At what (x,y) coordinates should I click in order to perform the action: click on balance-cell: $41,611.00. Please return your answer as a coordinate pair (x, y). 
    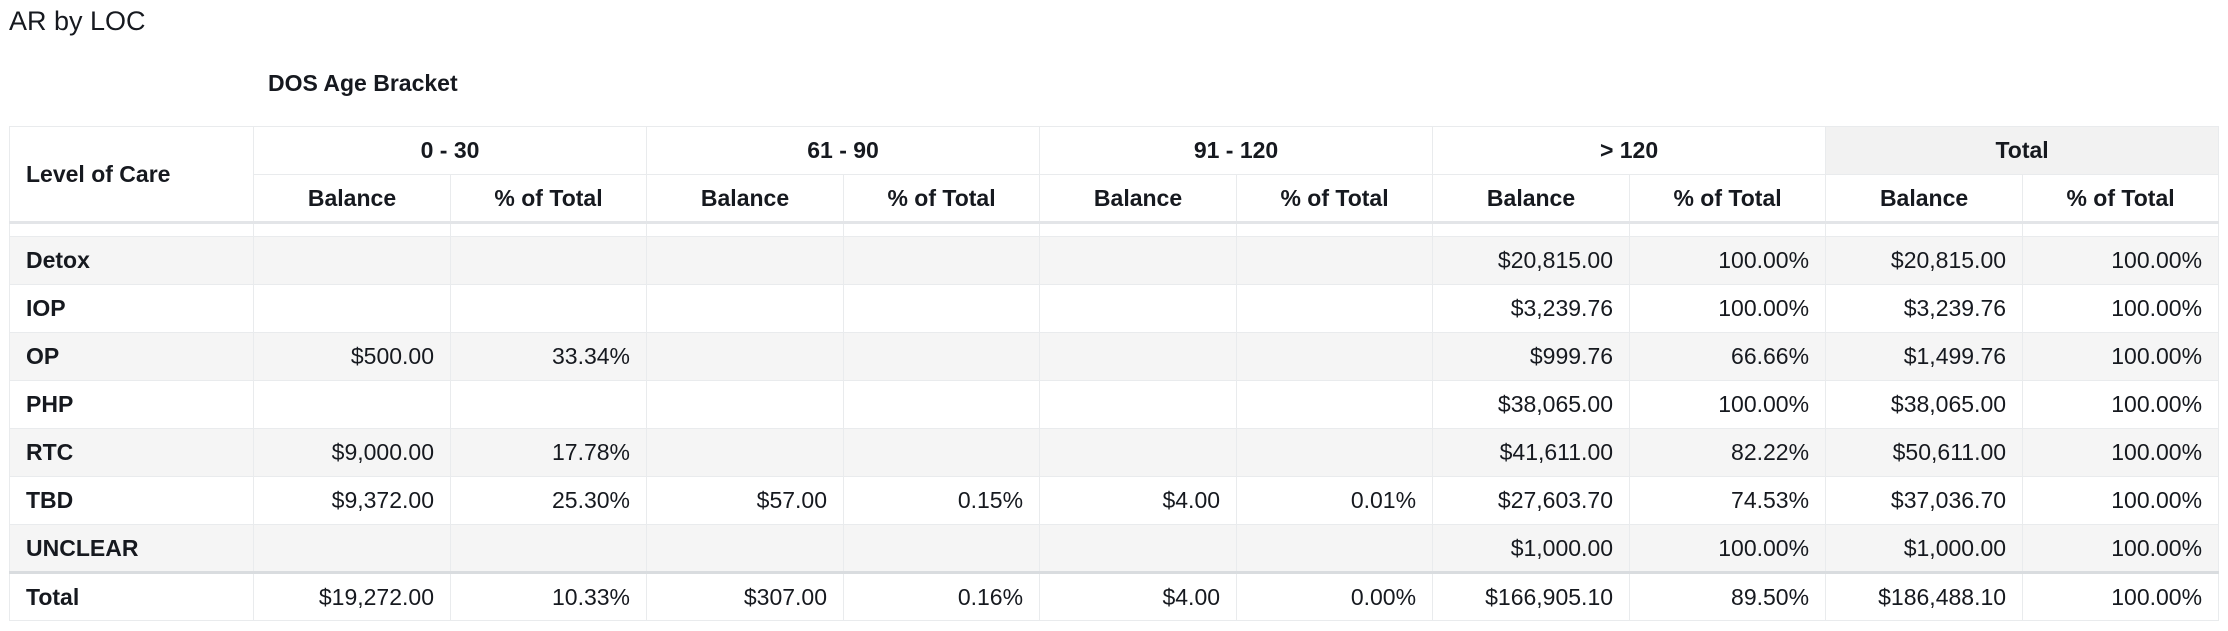
    Looking at the image, I should click on (1531, 452).